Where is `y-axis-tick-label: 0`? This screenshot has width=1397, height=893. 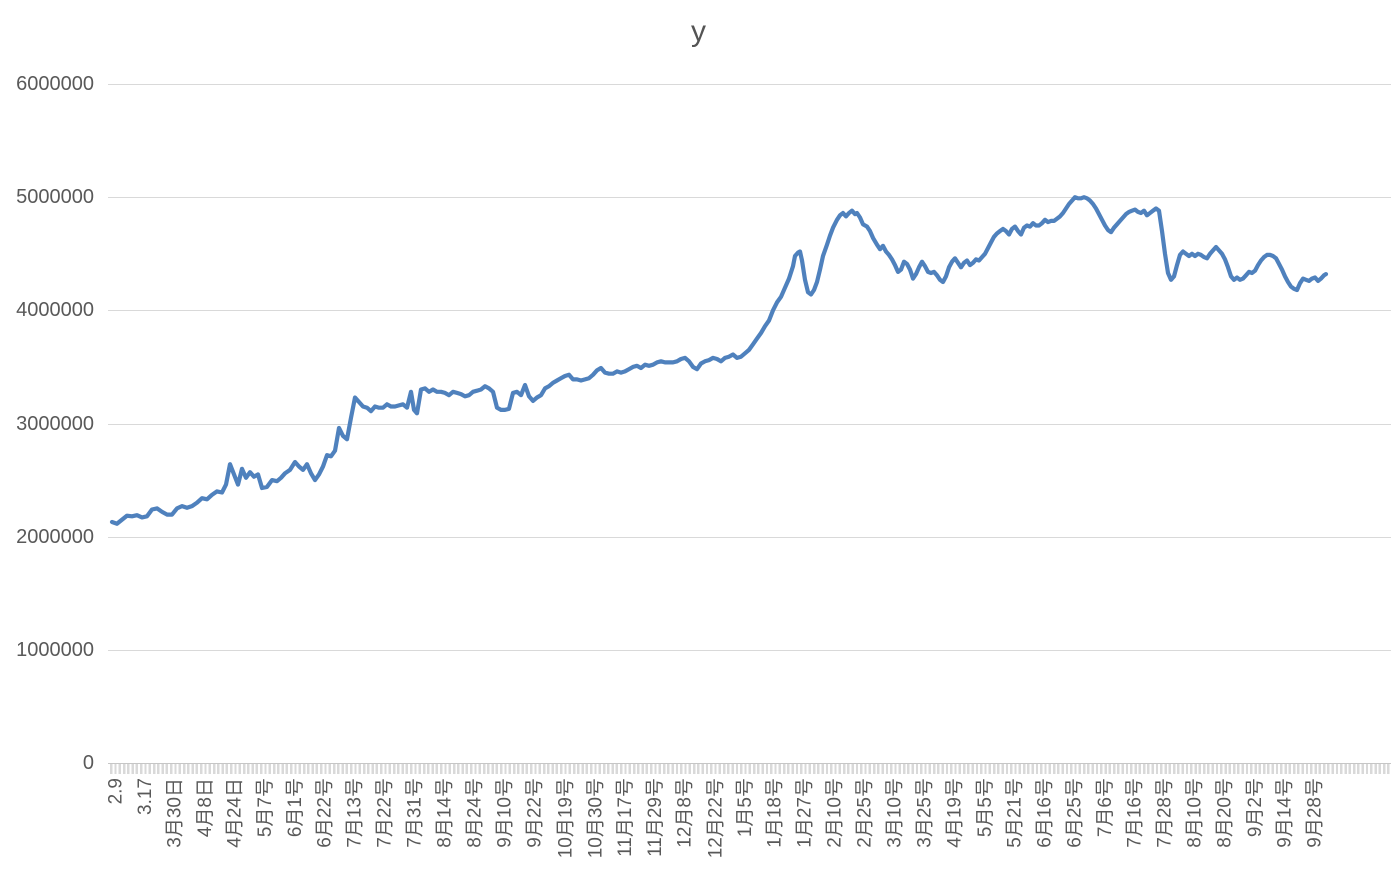 y-axis-tick-label: 0 is located at coordinates (88, 763).